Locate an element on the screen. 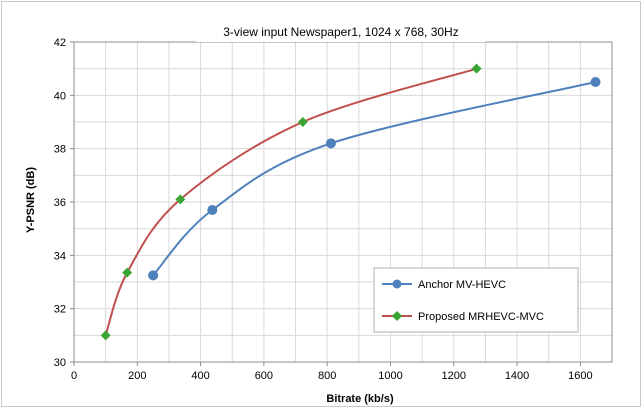 This screenshot has width=643, height=409. legend: Anchor MV-HEVC Proposed MRHEVC-MVC is located at coordinates (476, 300).